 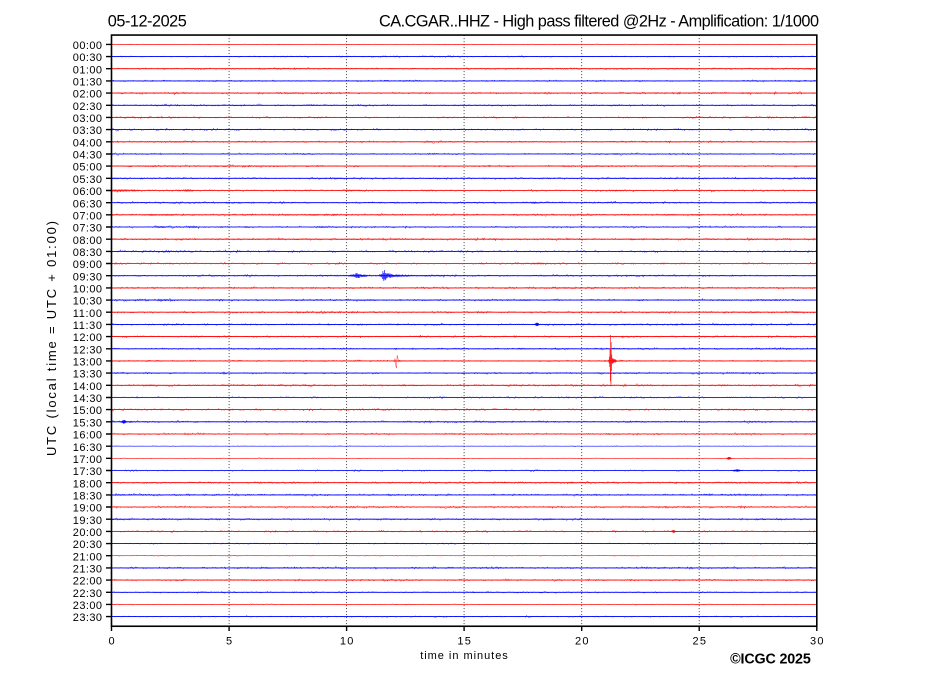 What do you see at coordinates (87, 131) in the screenshot?
I see `svg-text: 03:30` at bounding box center [87, 131].